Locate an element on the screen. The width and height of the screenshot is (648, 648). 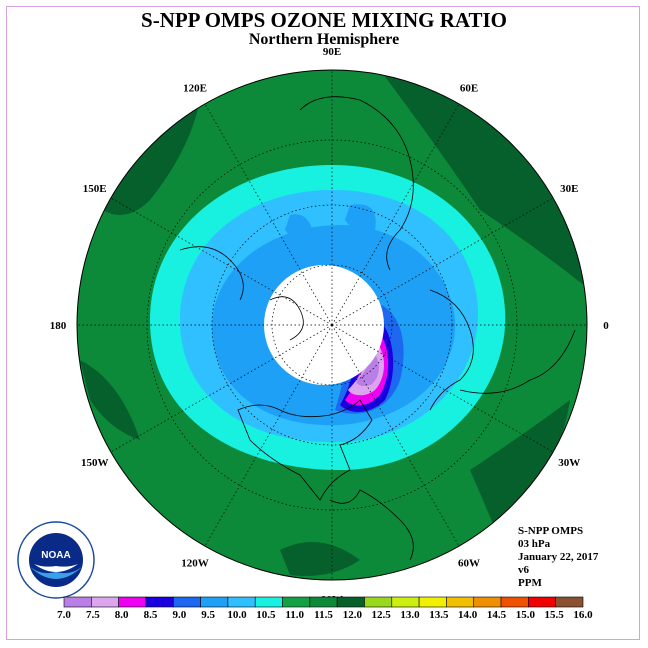
longitude-label: 120W is located at coordinates (195, 563).